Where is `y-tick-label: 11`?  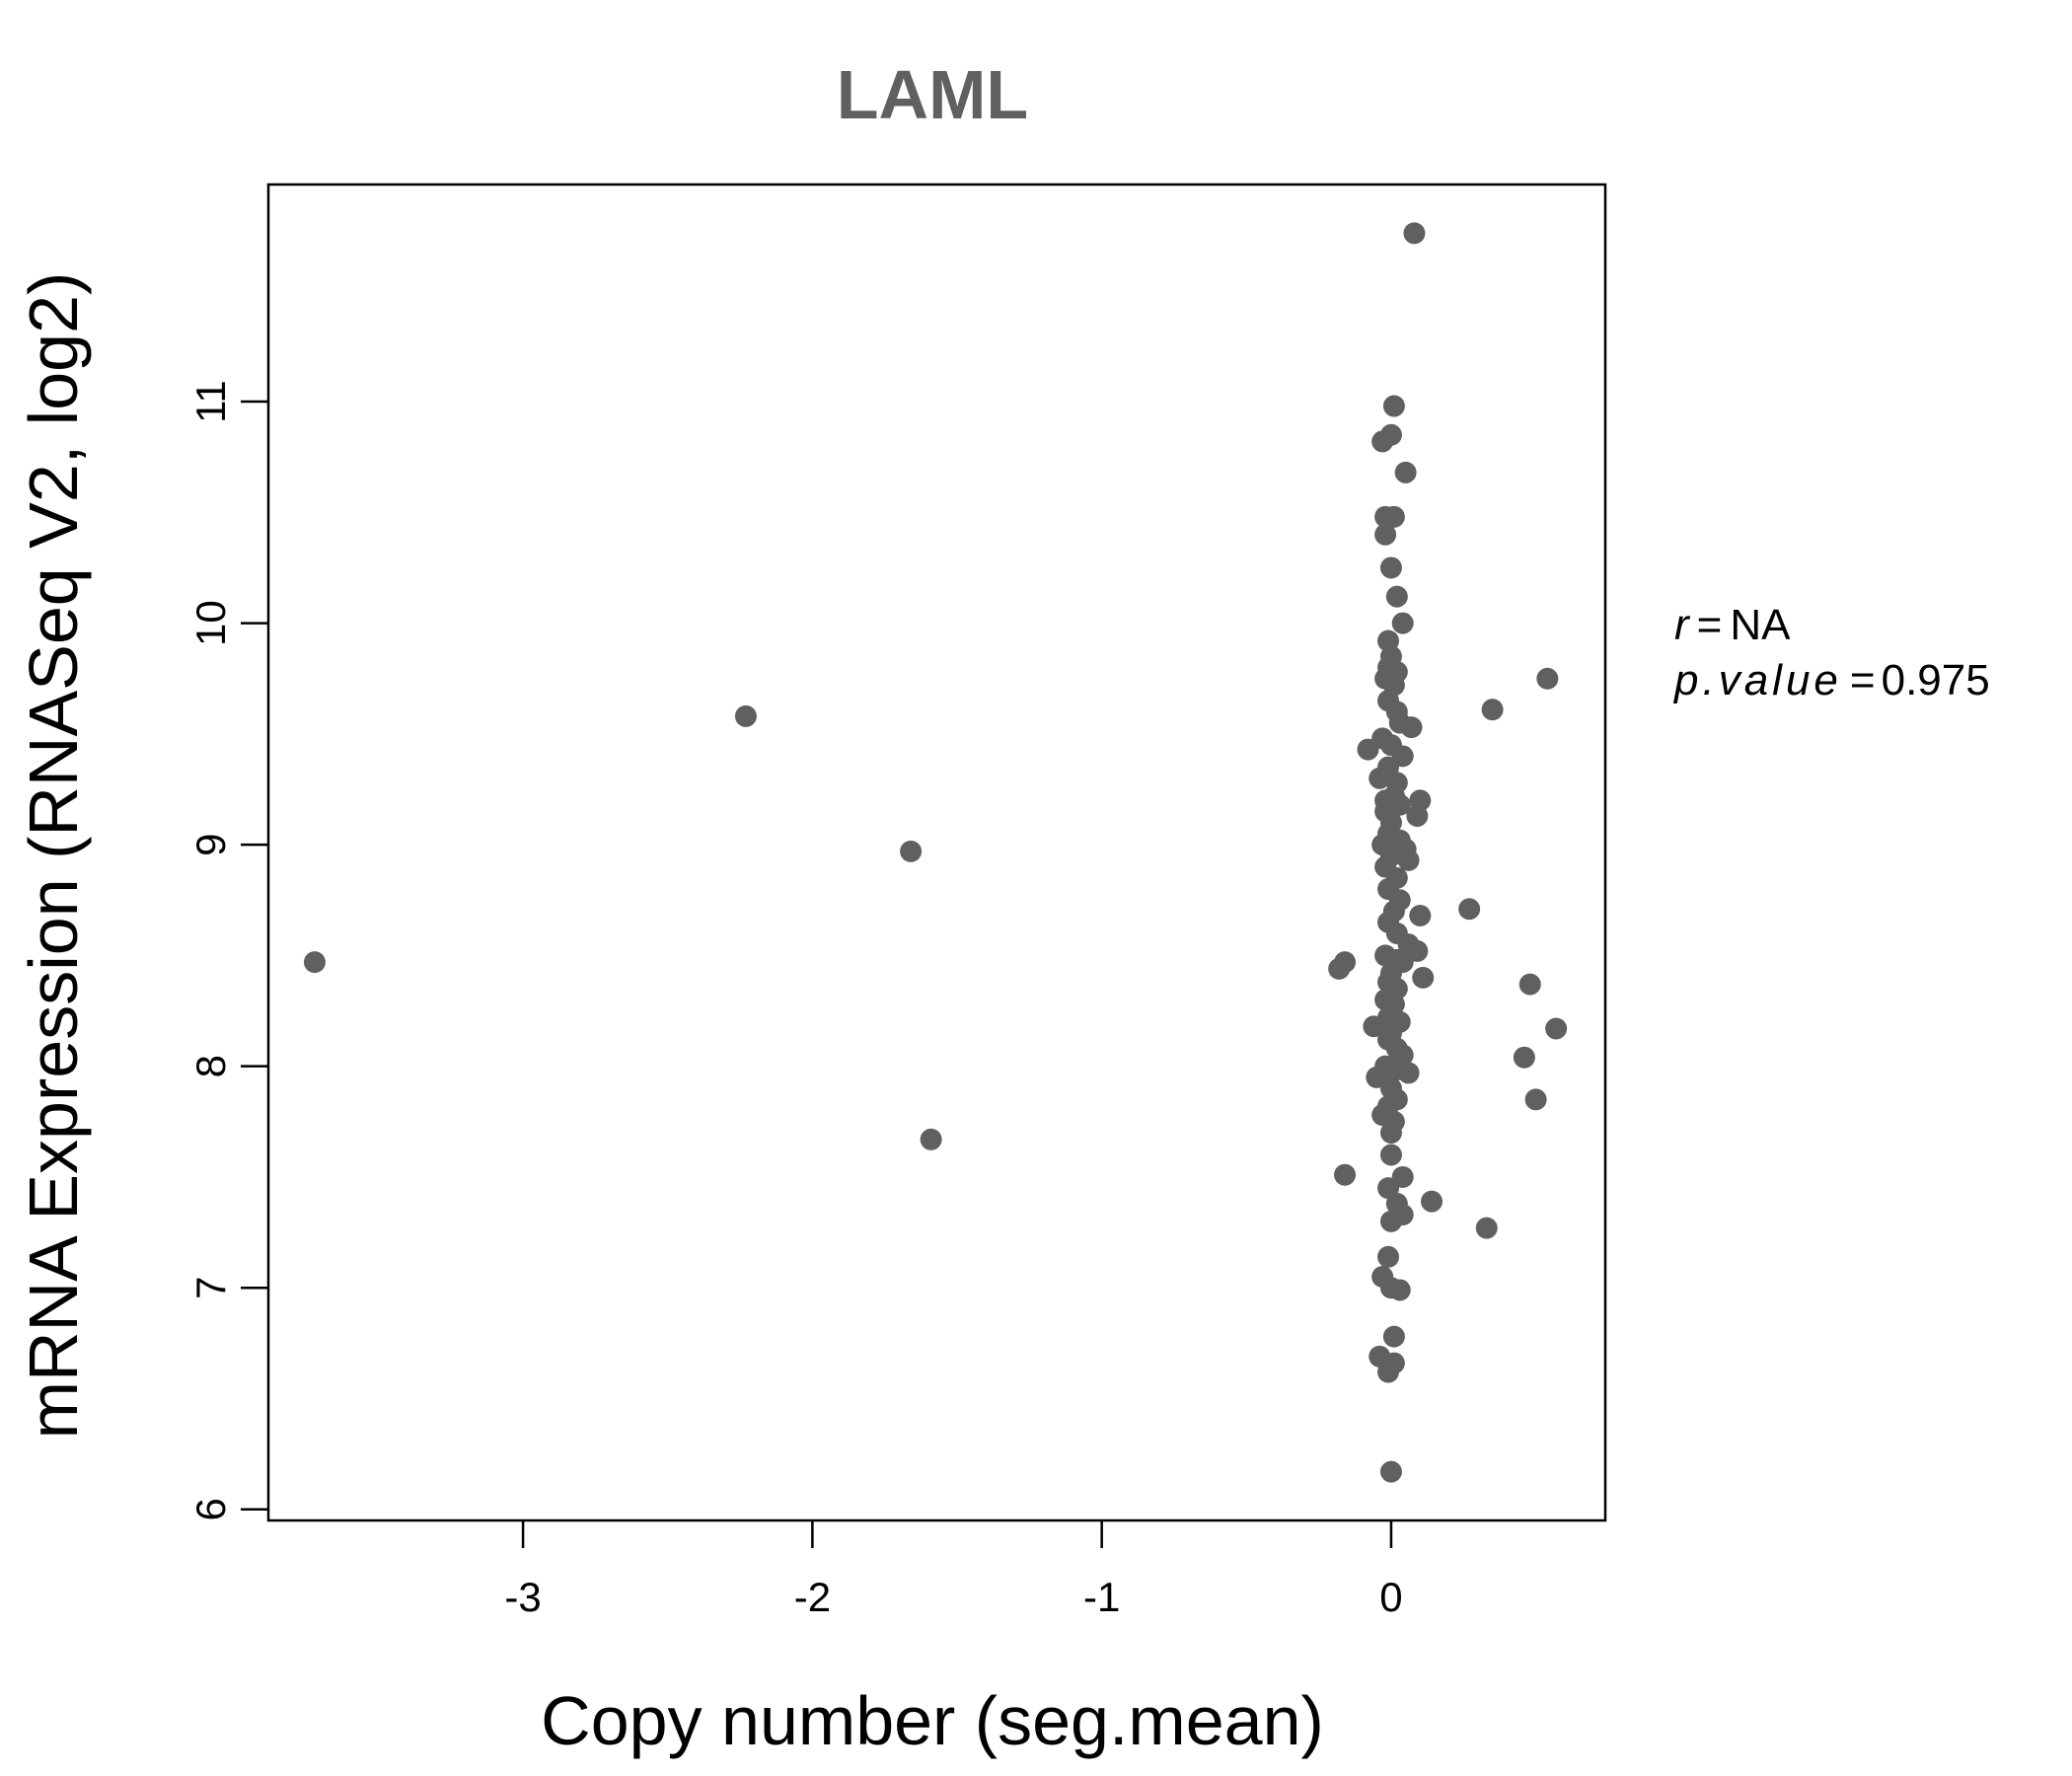
y-tick-label: 11 is located at coordinates (211, 402).